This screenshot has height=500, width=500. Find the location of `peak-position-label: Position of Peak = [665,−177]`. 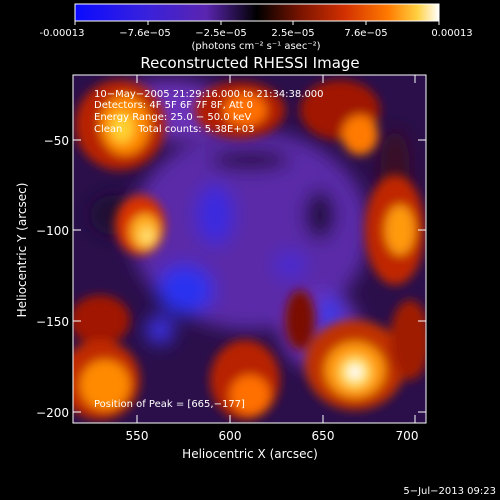

peak-position-label: Position of Peak = [665,−177] is located at coordinates (169, 404).